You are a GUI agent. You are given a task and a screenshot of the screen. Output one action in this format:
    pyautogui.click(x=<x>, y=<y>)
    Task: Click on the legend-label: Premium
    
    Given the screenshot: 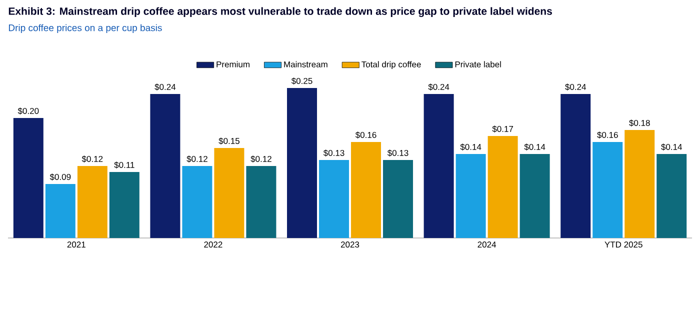 What is the action you would take?
    pyautogui.click(x=233, y=64)
    